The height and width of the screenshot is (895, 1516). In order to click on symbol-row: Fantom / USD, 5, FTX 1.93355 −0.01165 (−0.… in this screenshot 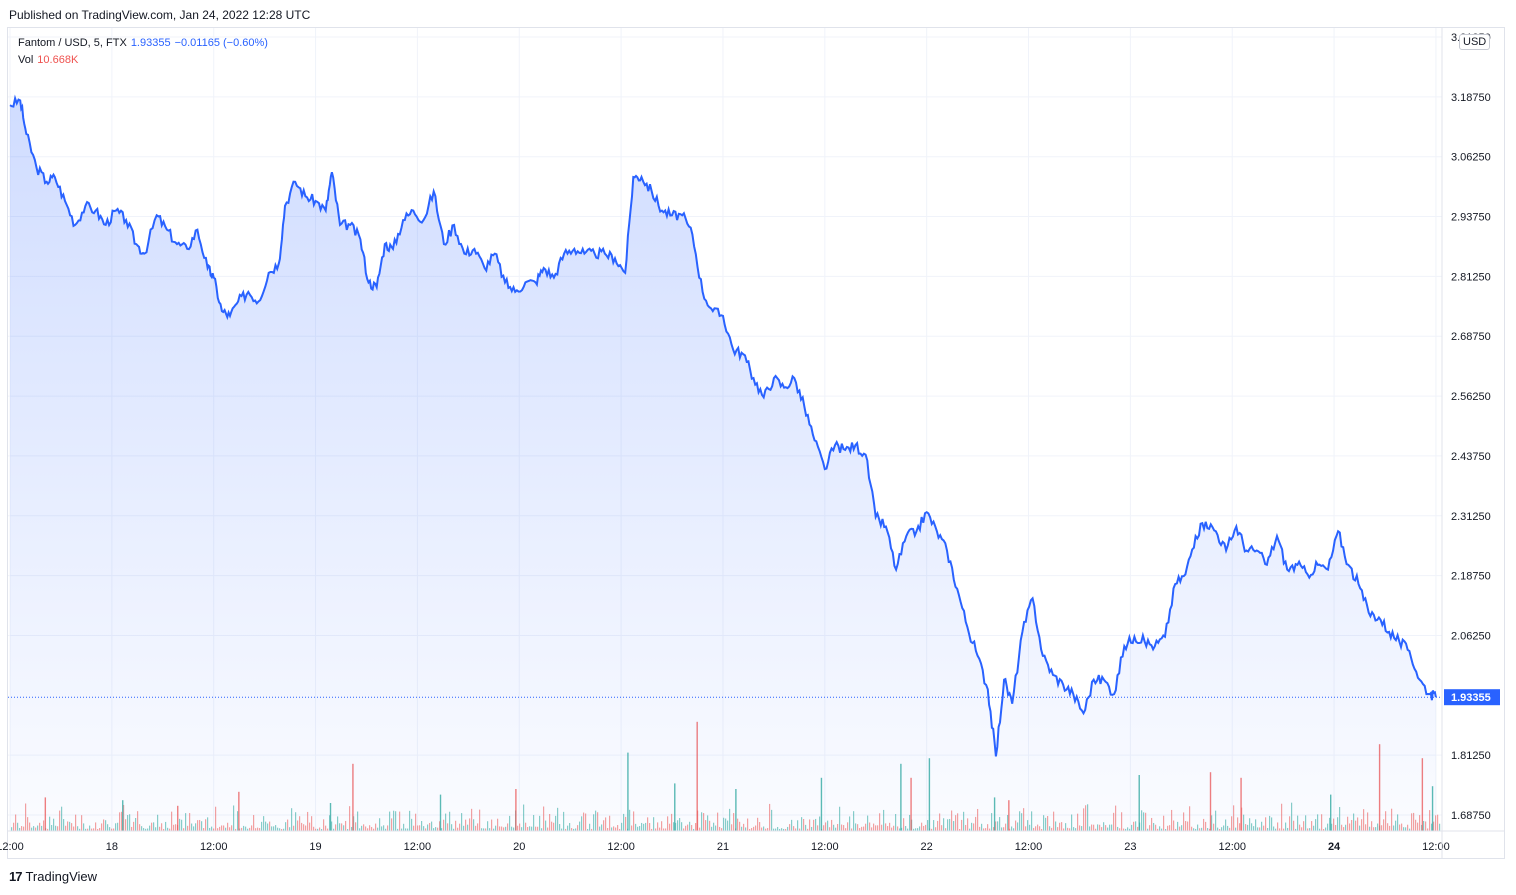, I will do `click(143, 43)`.